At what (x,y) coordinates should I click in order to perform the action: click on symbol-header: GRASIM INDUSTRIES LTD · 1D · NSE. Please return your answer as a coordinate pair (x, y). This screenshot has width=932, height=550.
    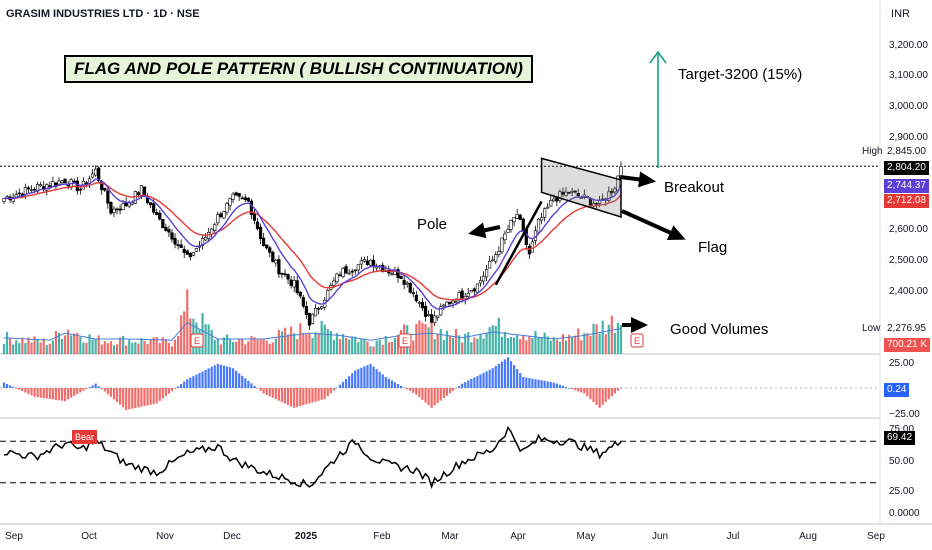
    Looking at the image, I should click on (103, 14).